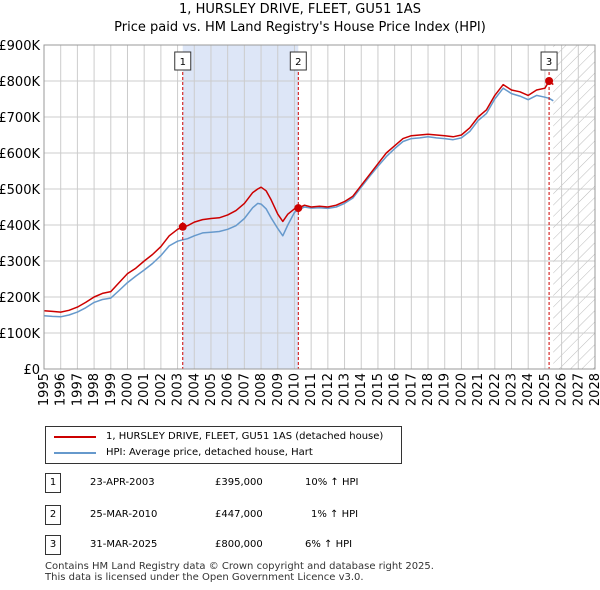 This screenshot has height=590, width=600. Describe the element at coordinates (77, 389) in the screenshot. I see `x-tick-label: 1997` at that location.